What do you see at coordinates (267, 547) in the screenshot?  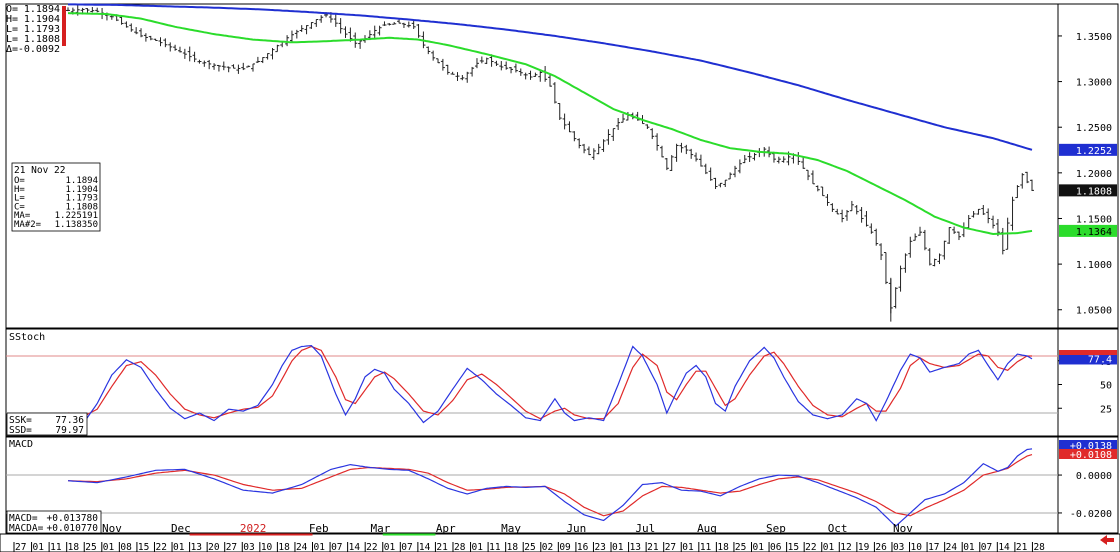 I see `day-label: 10` at bounding box center [267, 547].